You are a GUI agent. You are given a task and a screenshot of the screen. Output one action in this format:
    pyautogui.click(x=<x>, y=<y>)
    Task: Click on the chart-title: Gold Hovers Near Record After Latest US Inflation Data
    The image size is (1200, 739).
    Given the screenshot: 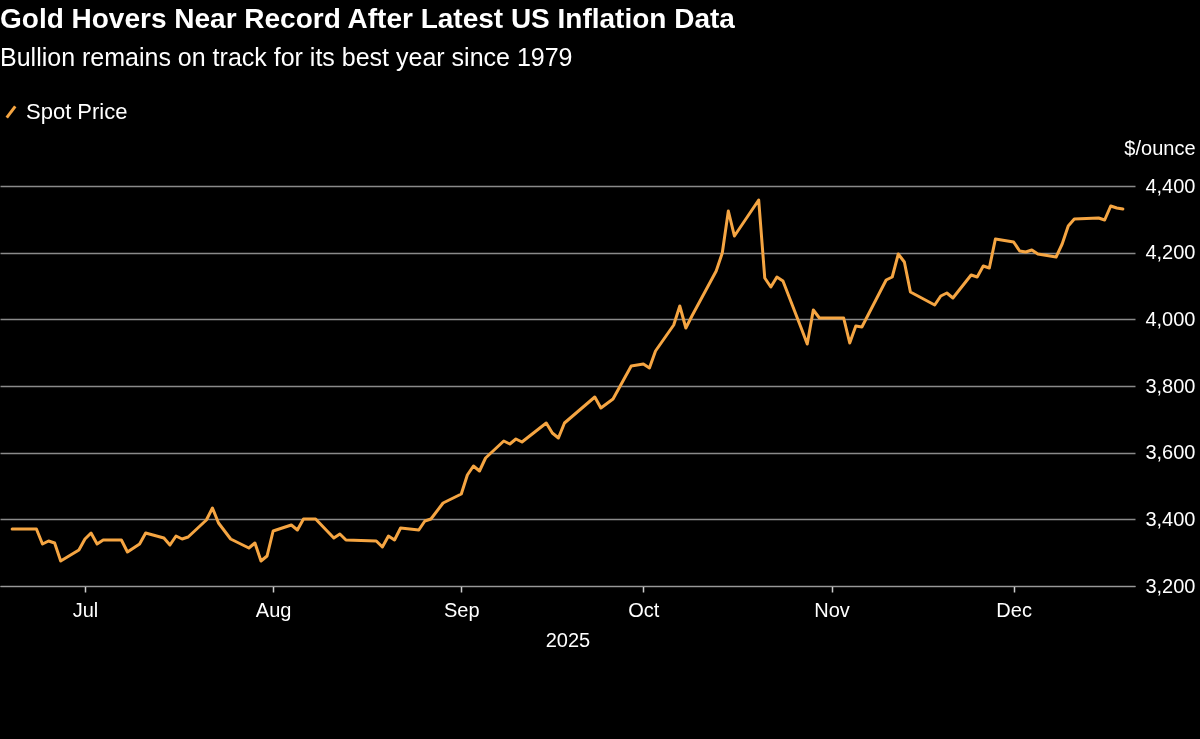 What is the action you would take?
    pyautogui.click(x=368, y=18)
    